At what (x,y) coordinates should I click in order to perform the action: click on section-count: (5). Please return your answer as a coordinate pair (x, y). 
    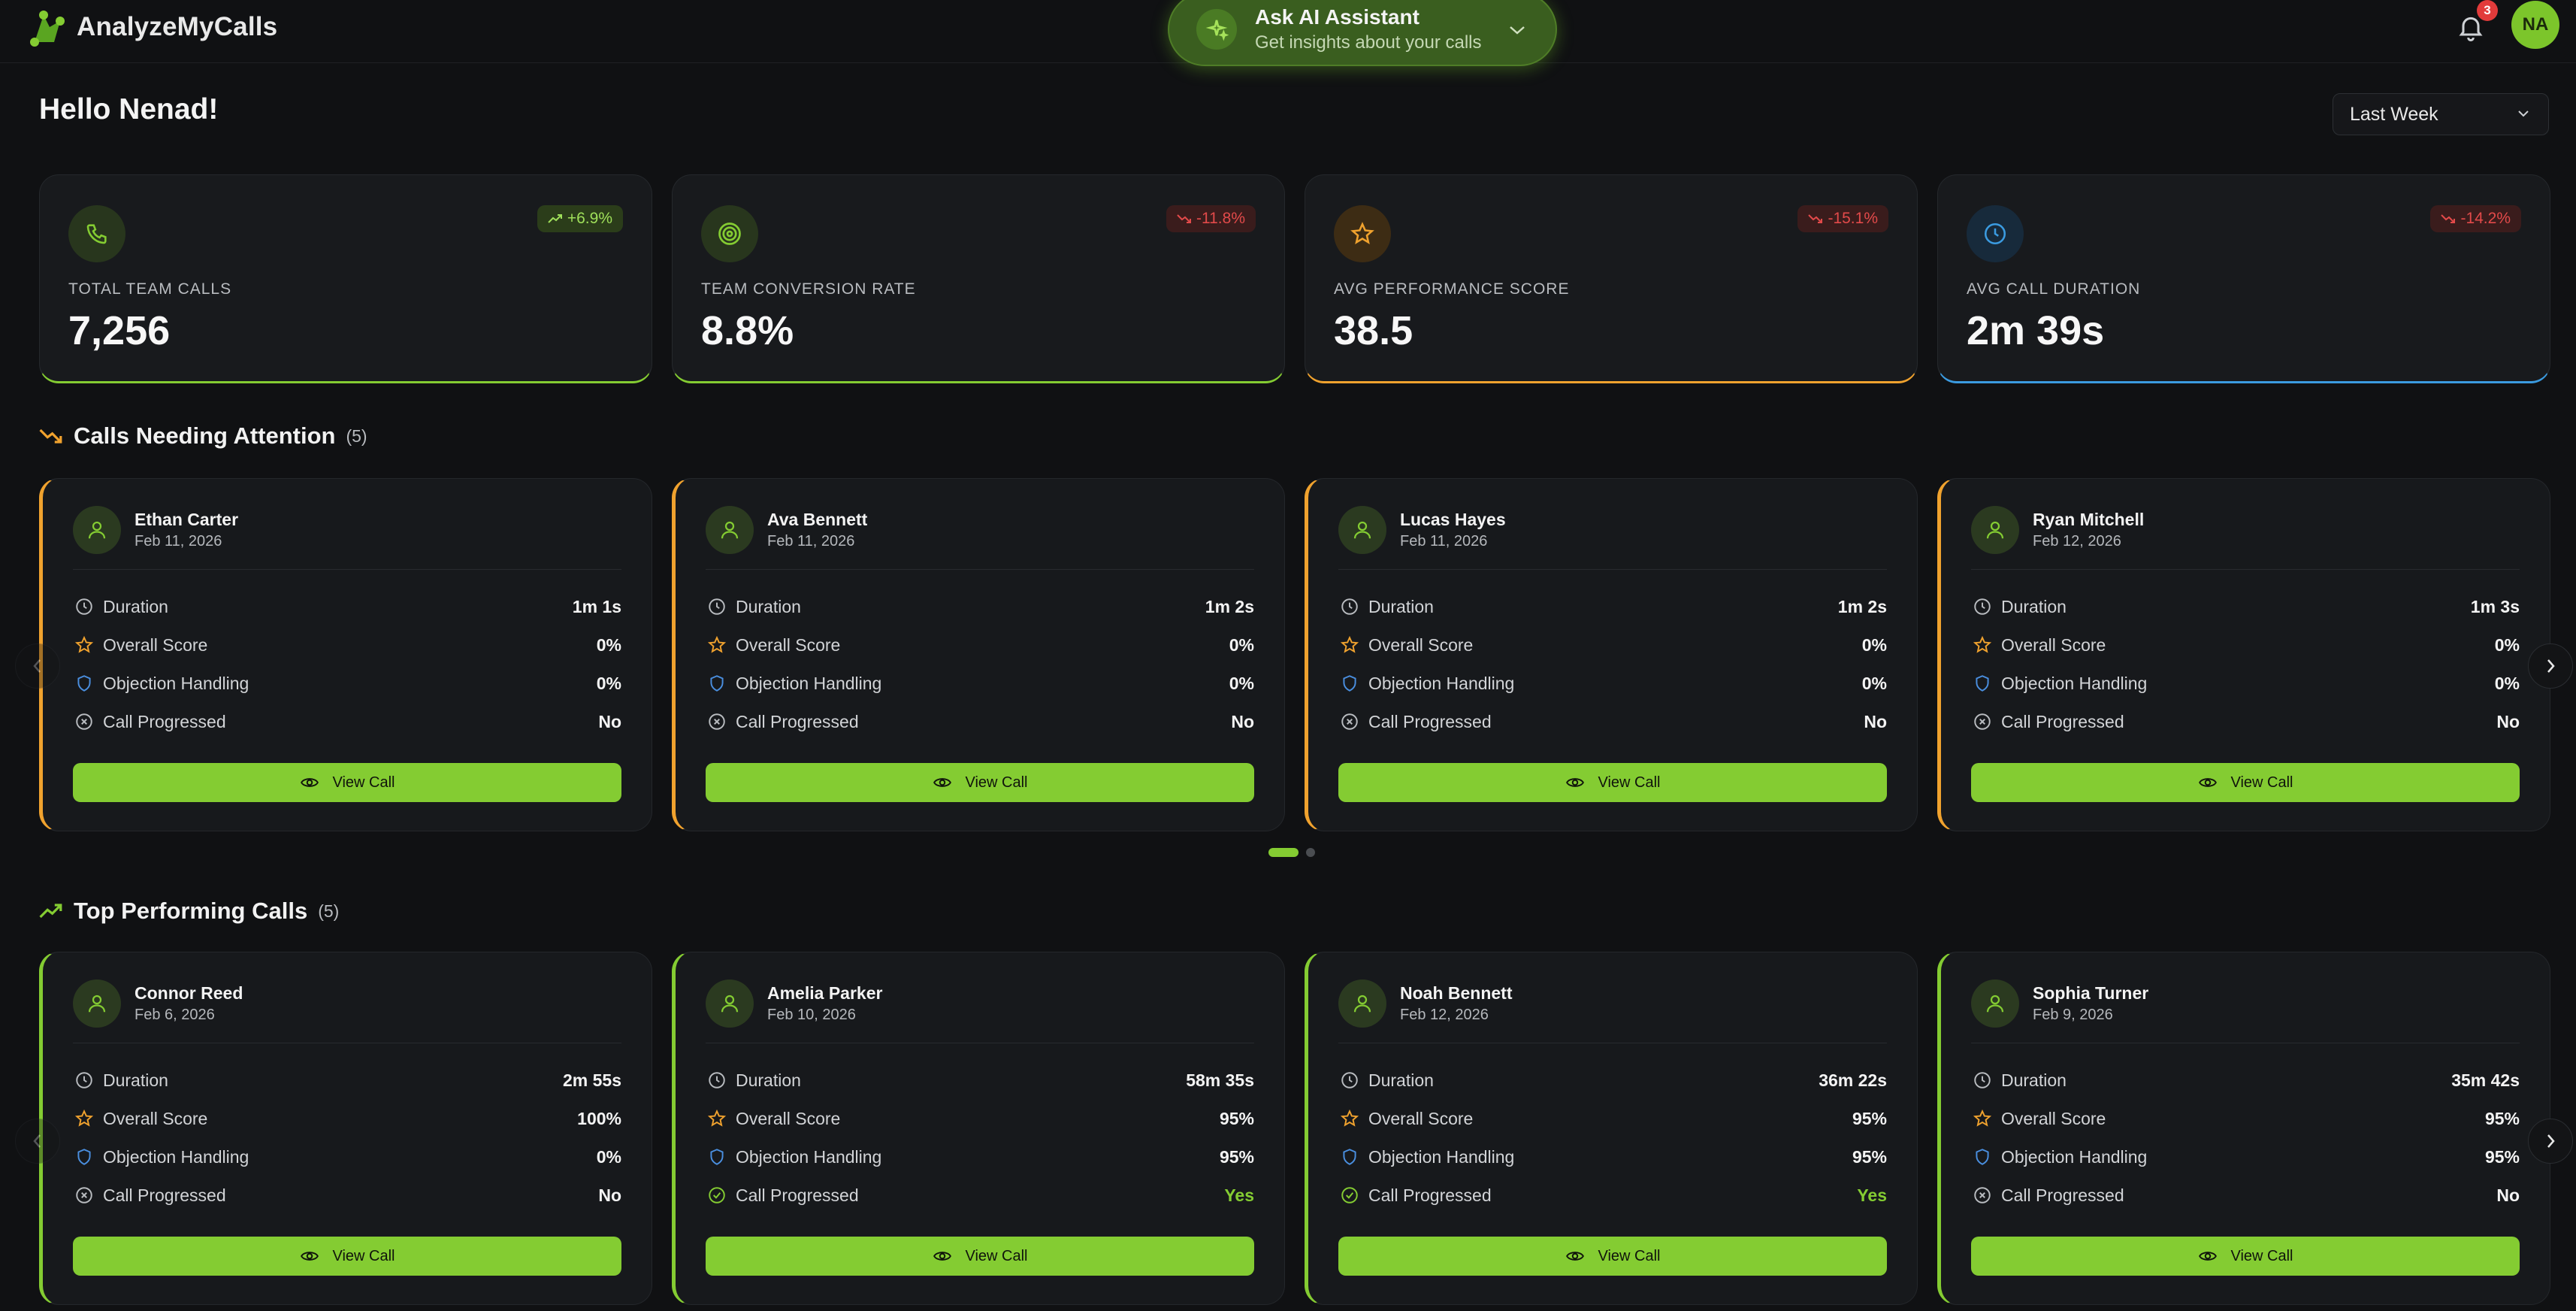
    Looking at the image, I should click on (356, 435).